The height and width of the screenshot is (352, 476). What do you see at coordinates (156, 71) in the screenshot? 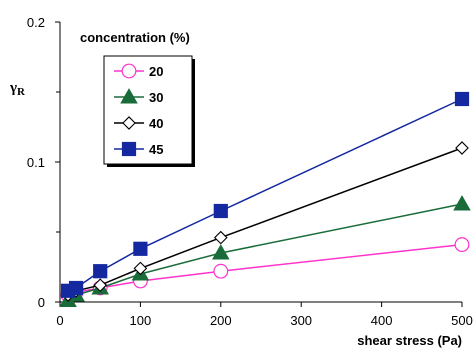
I see `legend-label: 20` at bounding box center [156, 71].